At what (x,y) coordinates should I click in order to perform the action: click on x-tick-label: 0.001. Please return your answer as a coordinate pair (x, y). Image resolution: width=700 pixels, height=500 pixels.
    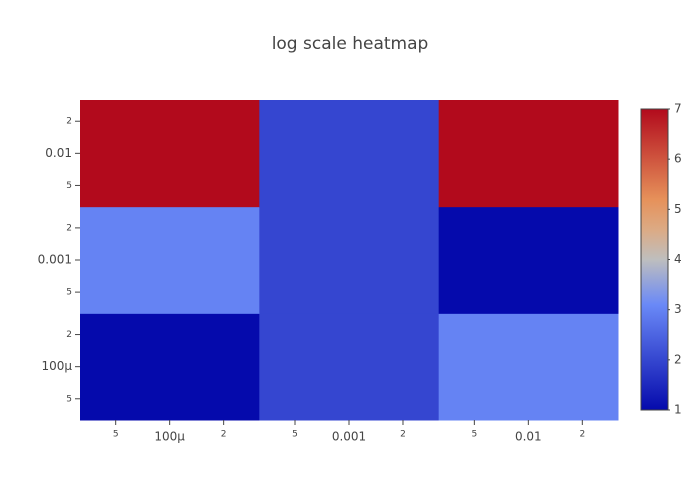
    Looking at the image, I should click on (349, 437).